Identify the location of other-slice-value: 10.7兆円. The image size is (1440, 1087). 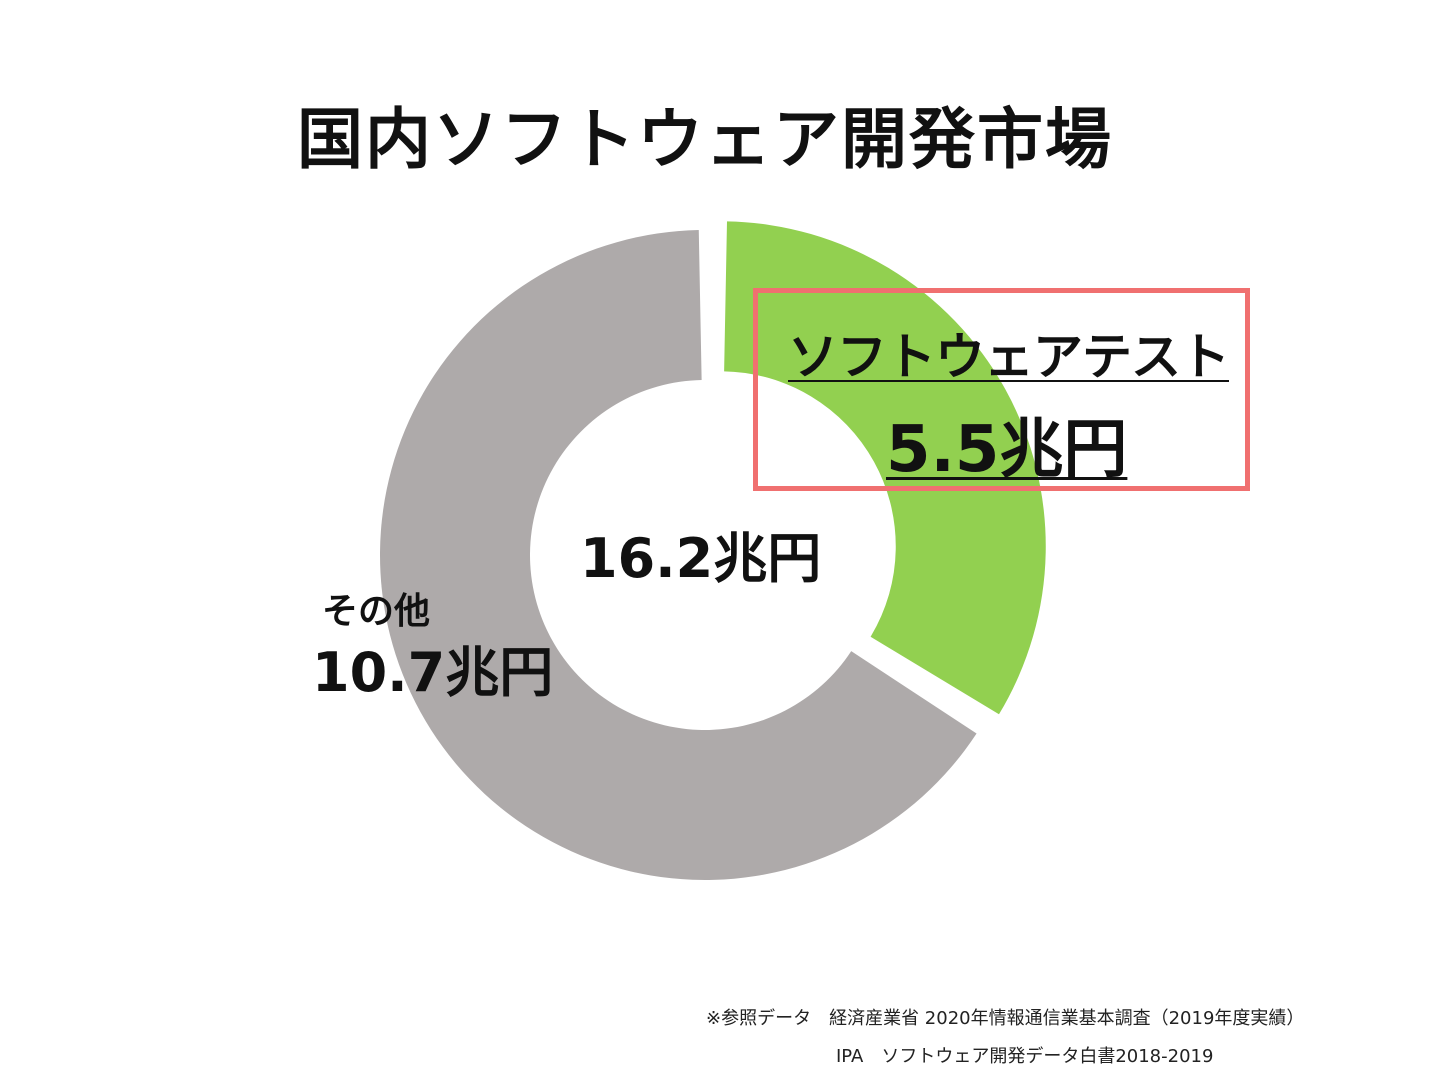
(433, 672).